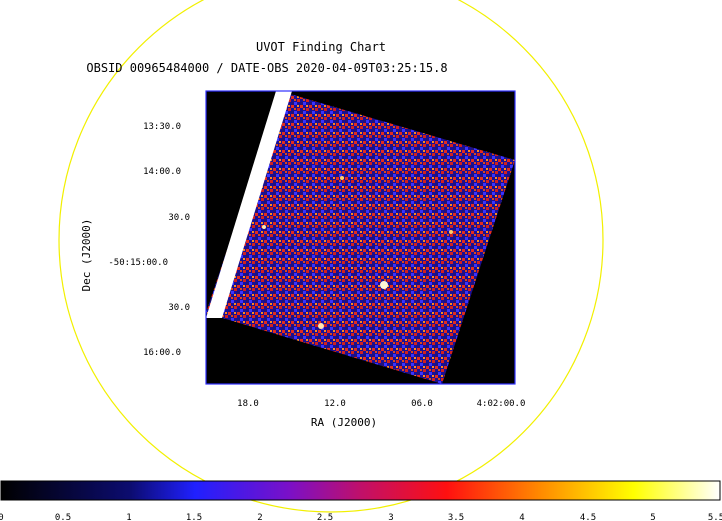 This screenshot has width=722, height=521. What do you see at coordinates (360, 490) in the screenshot?
I see `colorbar` at bounding box center [360, 490].